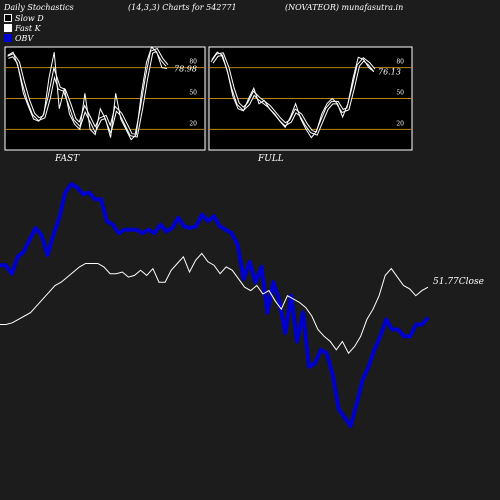  I want to click on full-level-label-20: 20, so click(400, 123).